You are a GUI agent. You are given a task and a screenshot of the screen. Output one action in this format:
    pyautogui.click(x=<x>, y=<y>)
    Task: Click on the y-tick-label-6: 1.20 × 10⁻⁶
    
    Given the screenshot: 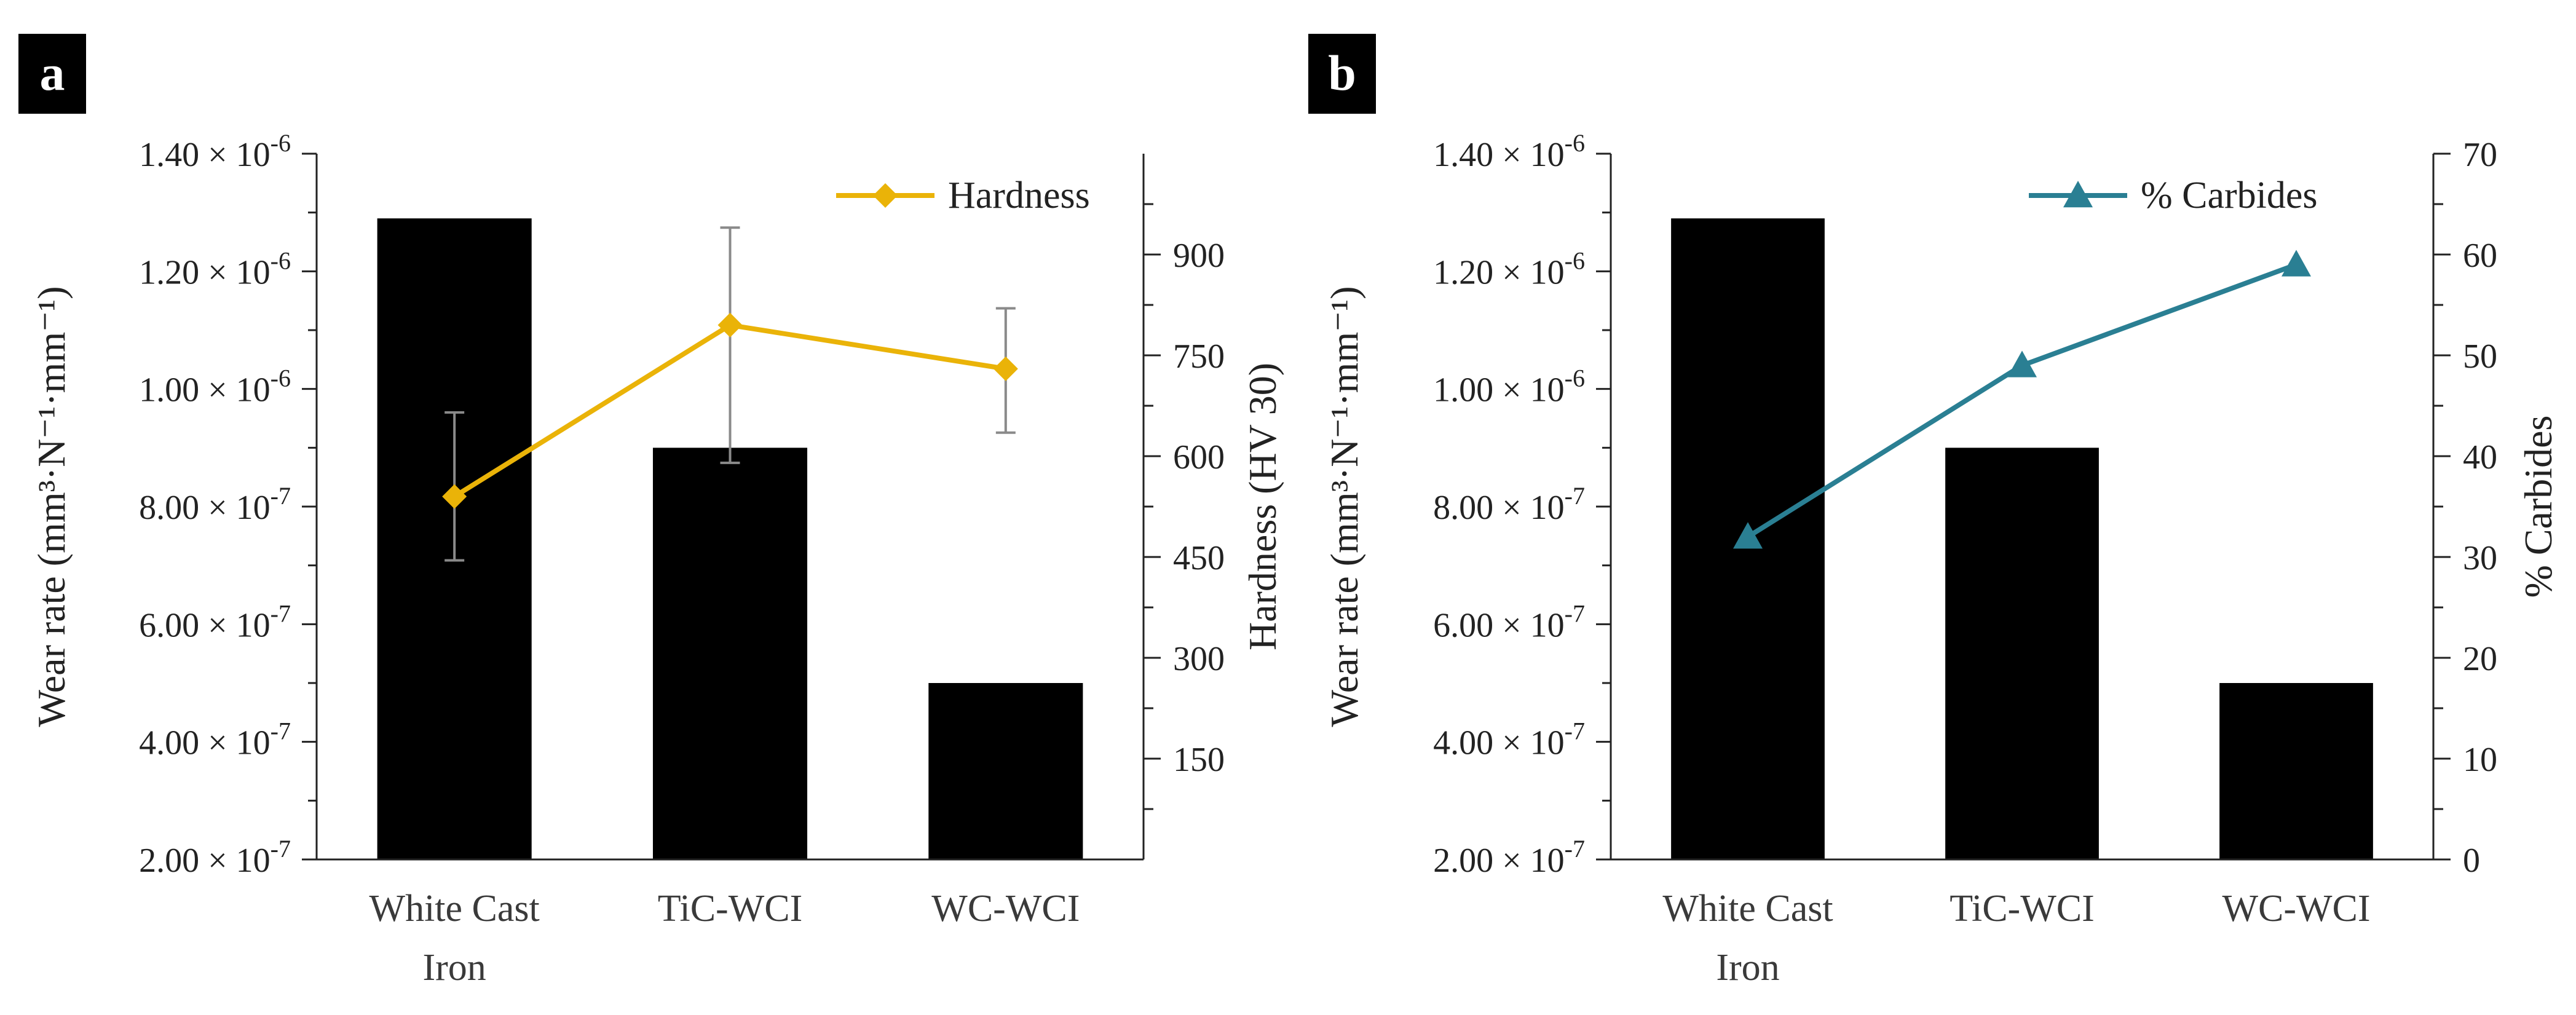 What is the action you would take?
    pyautogui.click(x=215, y=269)
    